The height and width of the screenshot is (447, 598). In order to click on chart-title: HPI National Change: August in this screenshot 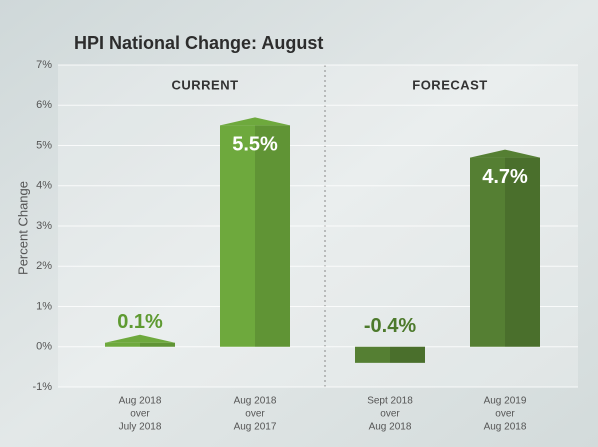, I will do `click(198, 43)`.